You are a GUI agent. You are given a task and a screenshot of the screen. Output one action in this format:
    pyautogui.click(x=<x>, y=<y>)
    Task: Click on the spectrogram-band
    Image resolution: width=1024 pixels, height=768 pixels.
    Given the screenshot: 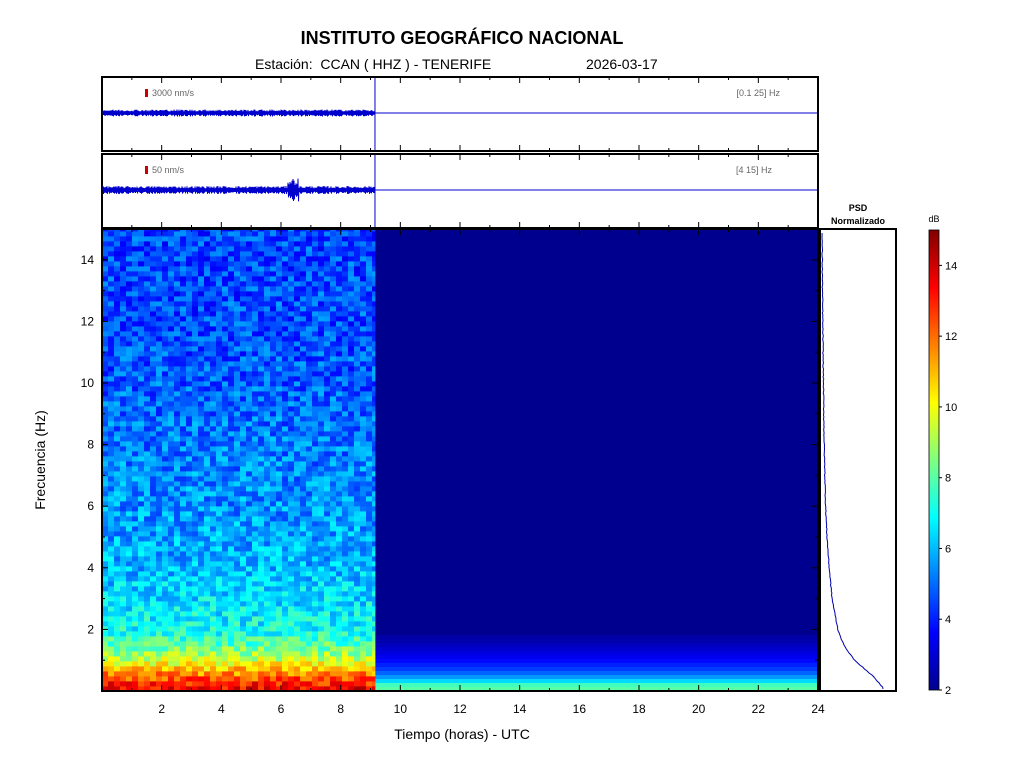 What is the action you would take?
    pyautogui.click(x=596, y=653)
    